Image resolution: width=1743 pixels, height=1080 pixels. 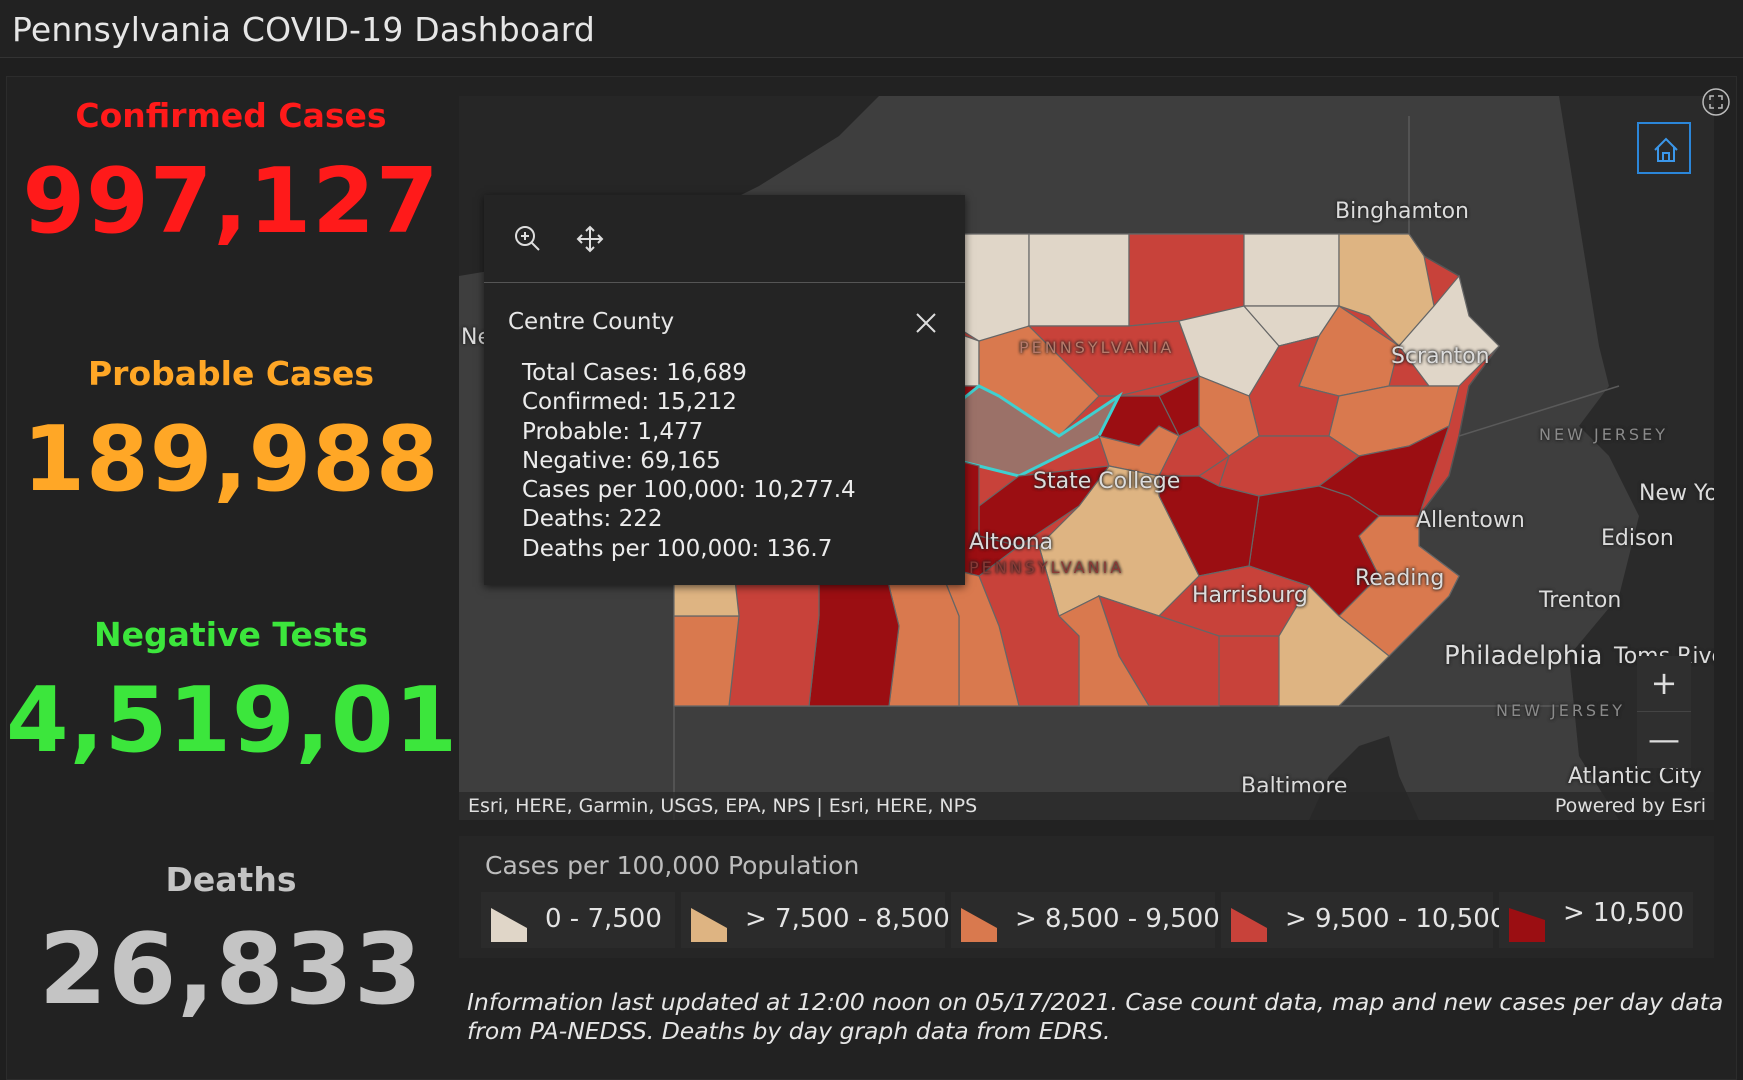 I want to click on deaths-card: Deaths 26,833, so click(x=231, y=943).